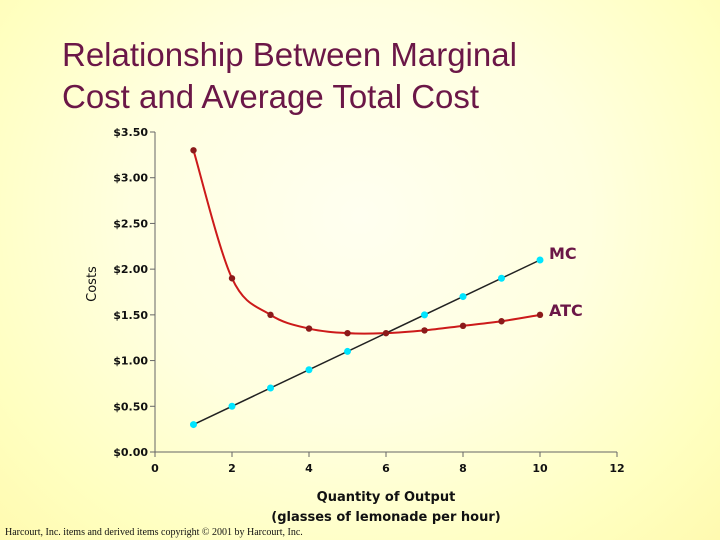 This screenshot has width=720, height=540. What do you see at coordinates (92, 284) in the screenshot?
I see `y-axis-title: Costs` at bounding box center [92, 284].